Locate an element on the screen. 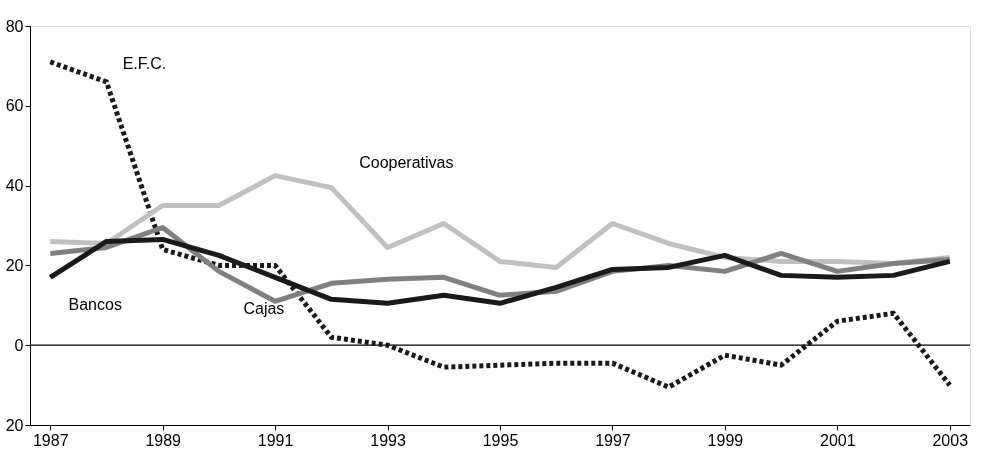  x-tick-label: 1989 is located at coordinates (163, 440).